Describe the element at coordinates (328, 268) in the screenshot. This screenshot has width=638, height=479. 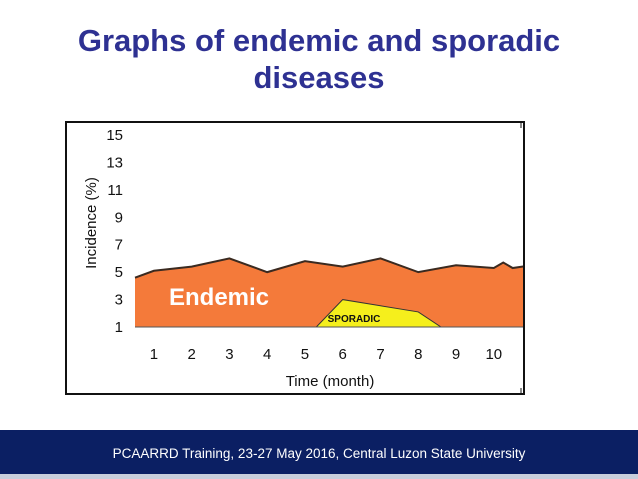
I see `endemic-line` at that location.